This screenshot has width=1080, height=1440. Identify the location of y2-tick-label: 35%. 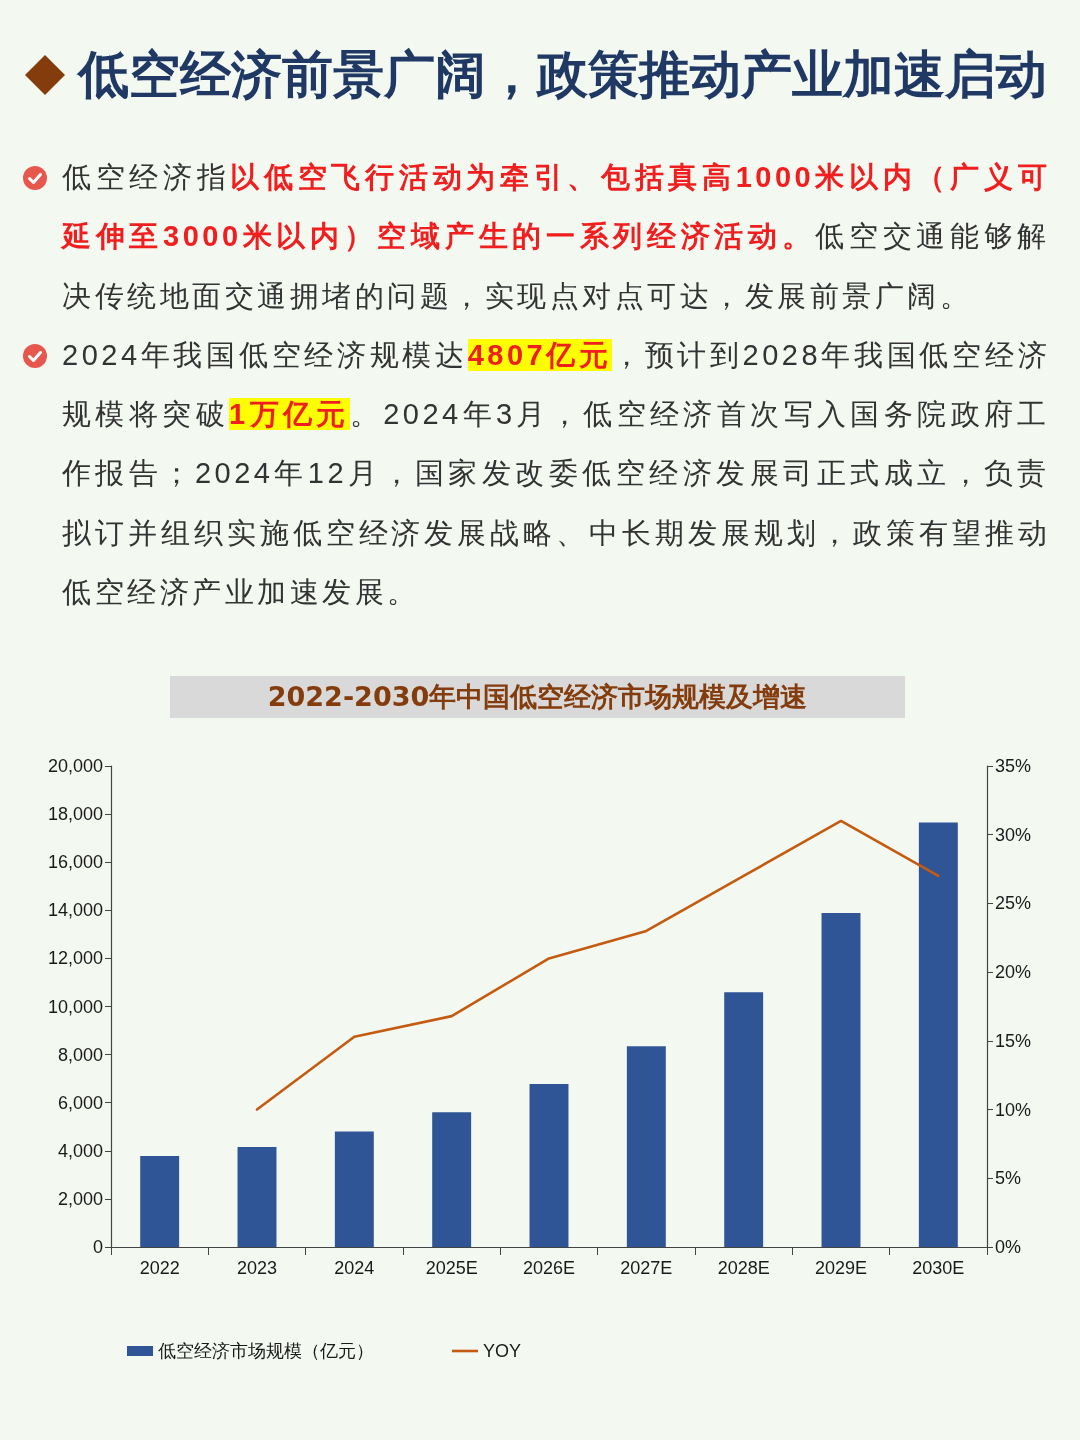
(1013, 766).